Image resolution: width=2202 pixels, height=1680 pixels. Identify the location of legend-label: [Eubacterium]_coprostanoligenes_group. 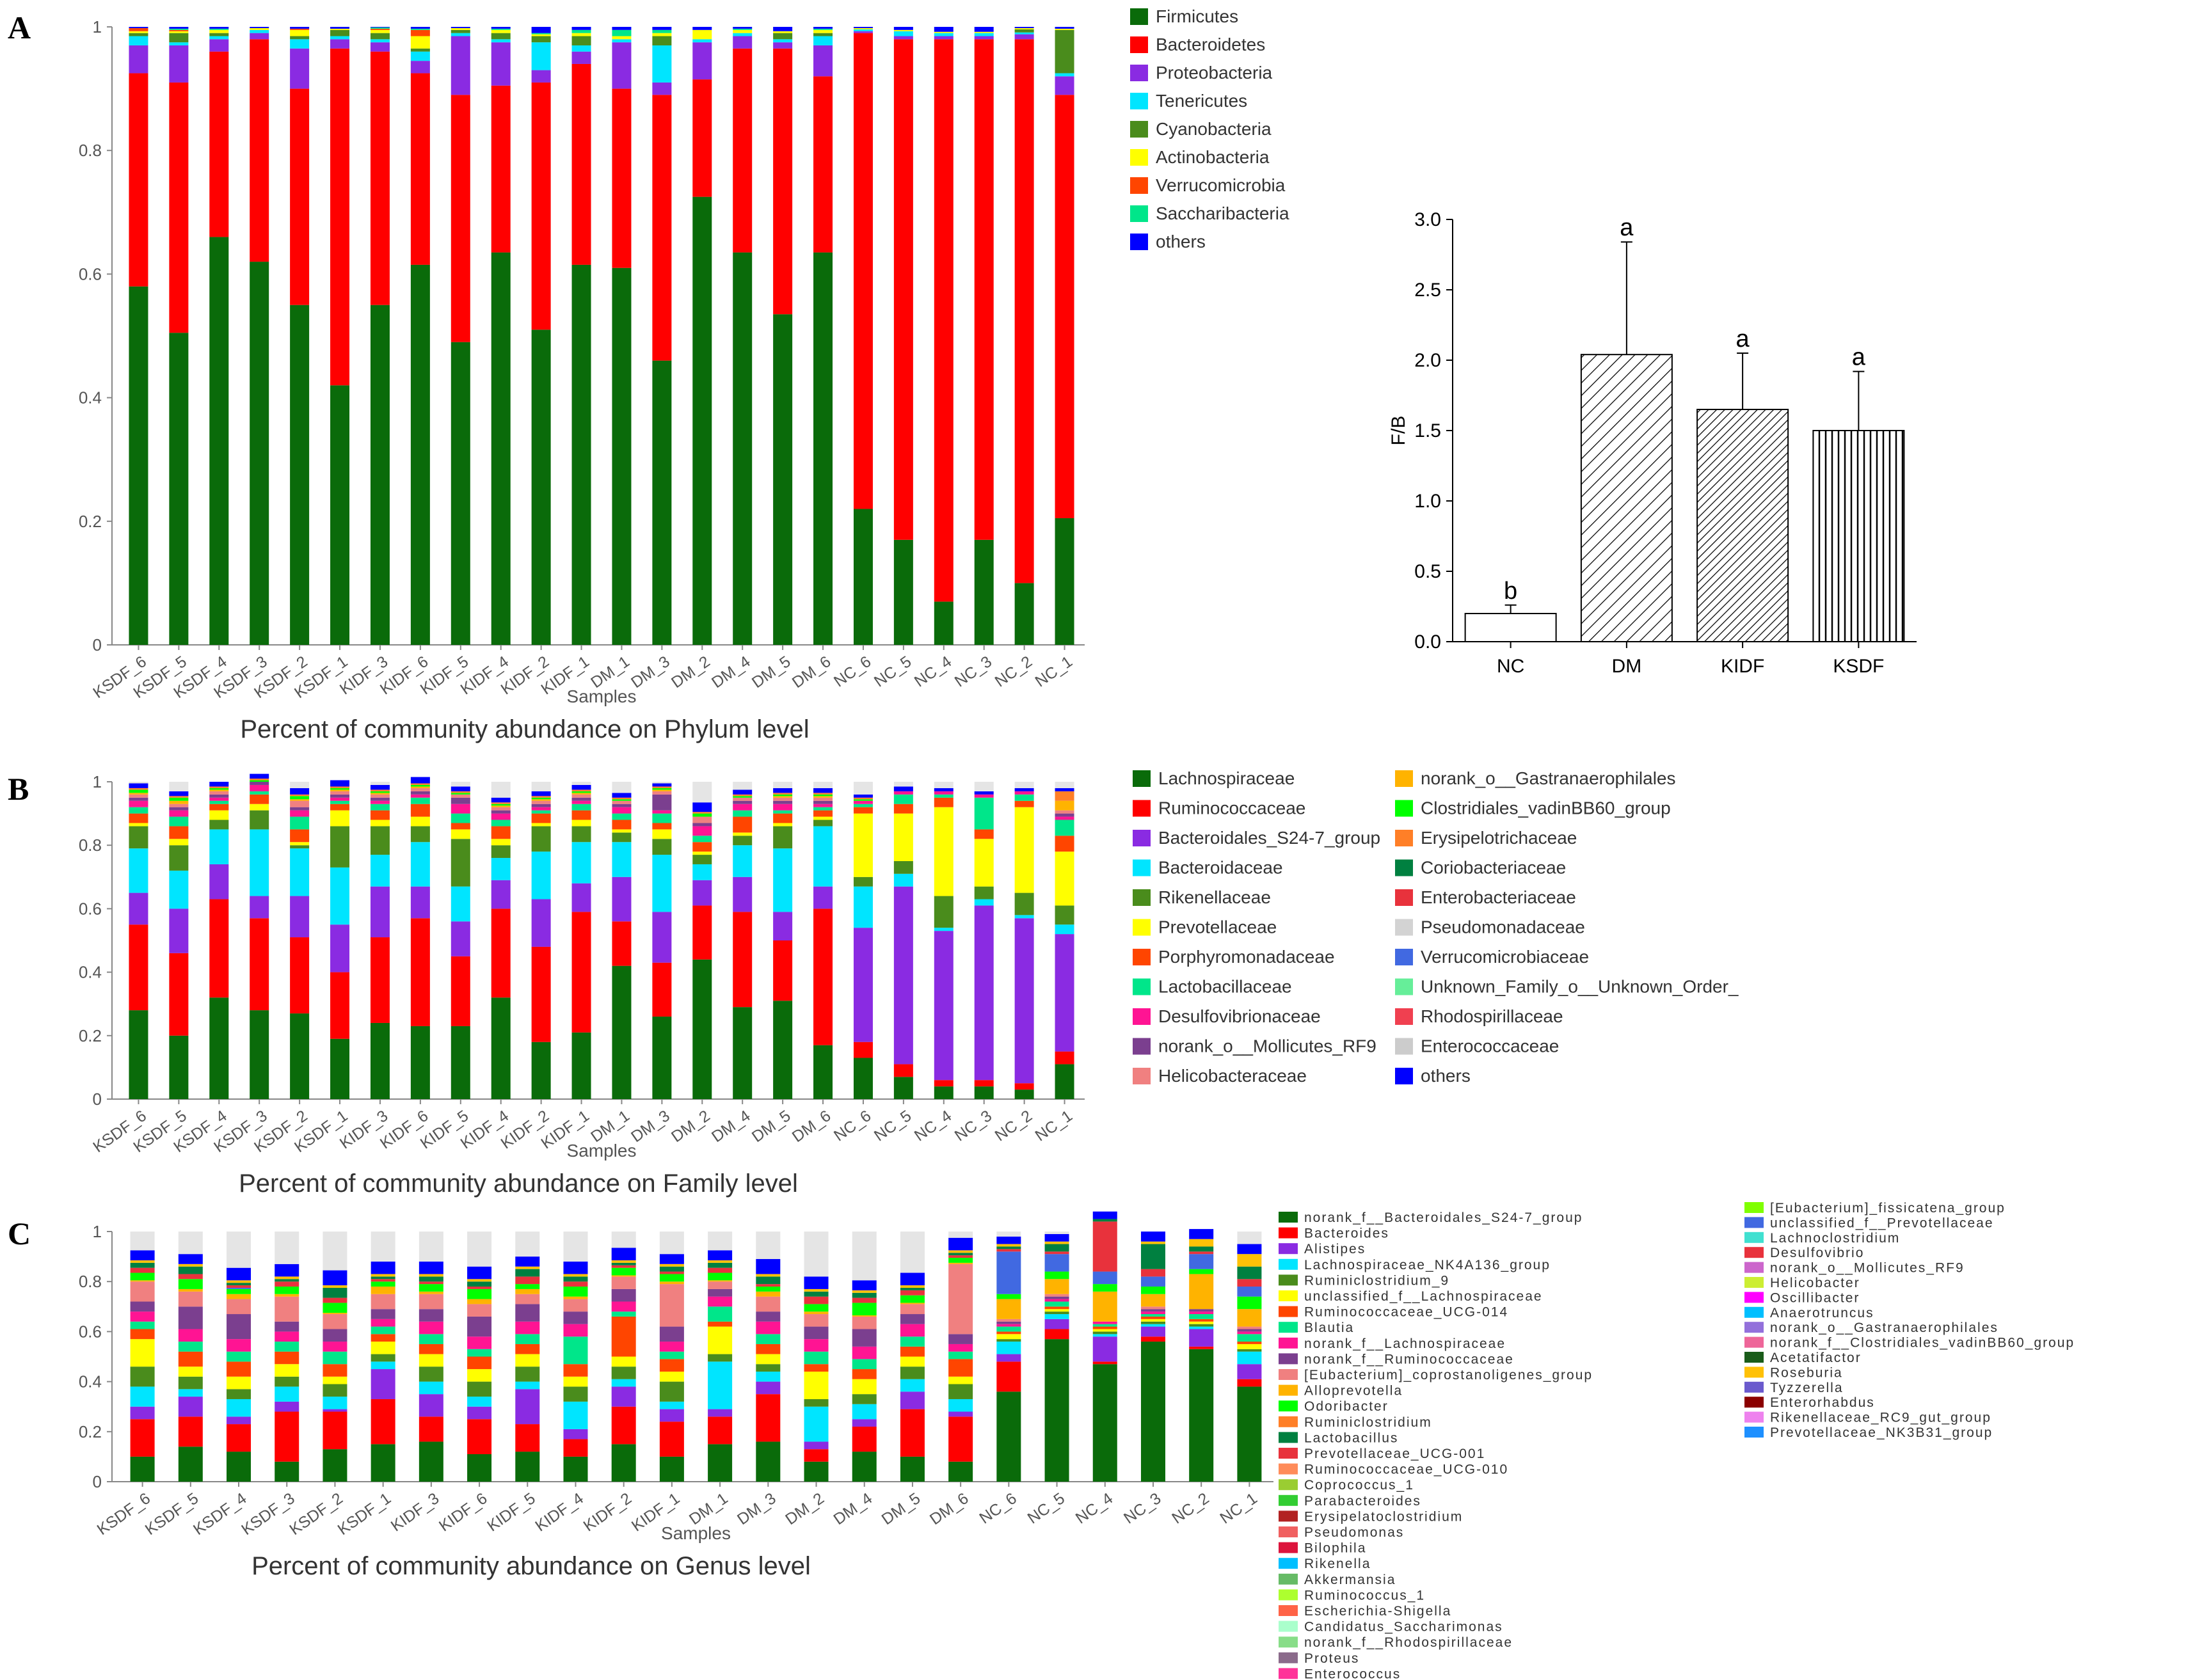
(1448, 1375).